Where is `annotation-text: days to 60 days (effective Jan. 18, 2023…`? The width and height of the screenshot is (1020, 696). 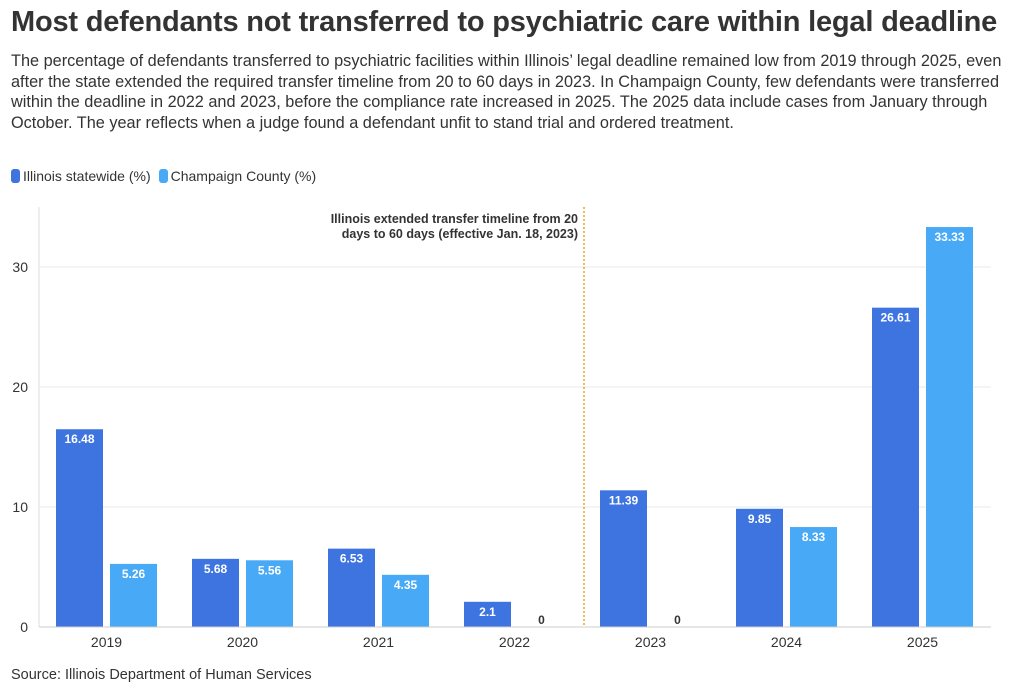 annotation-text: days to 60 days (effective Jan. 18, 2023… is located at coordinates (460, 234).